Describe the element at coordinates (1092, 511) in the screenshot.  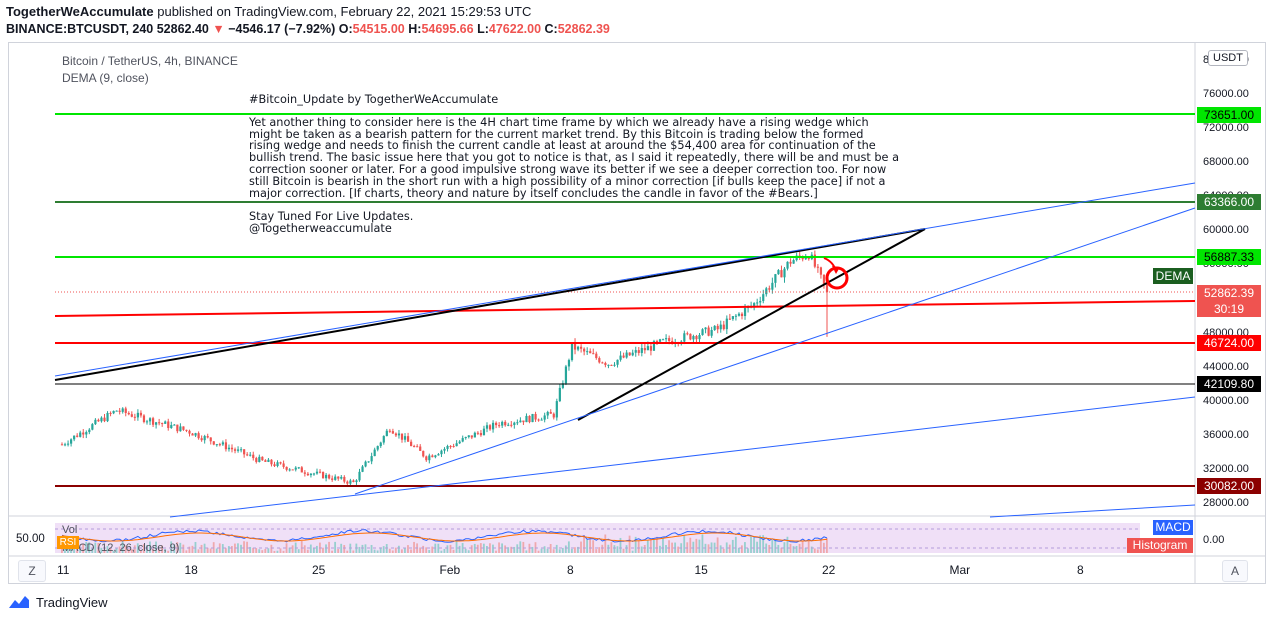
I see `blue-bottom-line` at that location.